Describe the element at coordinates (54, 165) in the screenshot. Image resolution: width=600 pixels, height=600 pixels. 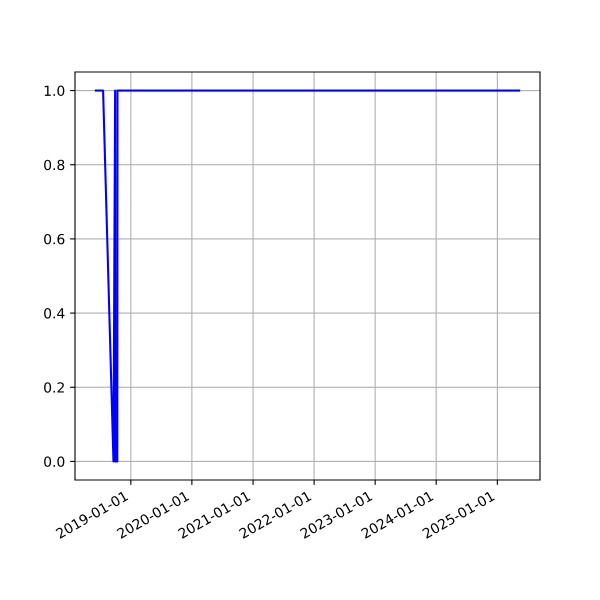
I see `y-tick-label: 0.8` at that location.